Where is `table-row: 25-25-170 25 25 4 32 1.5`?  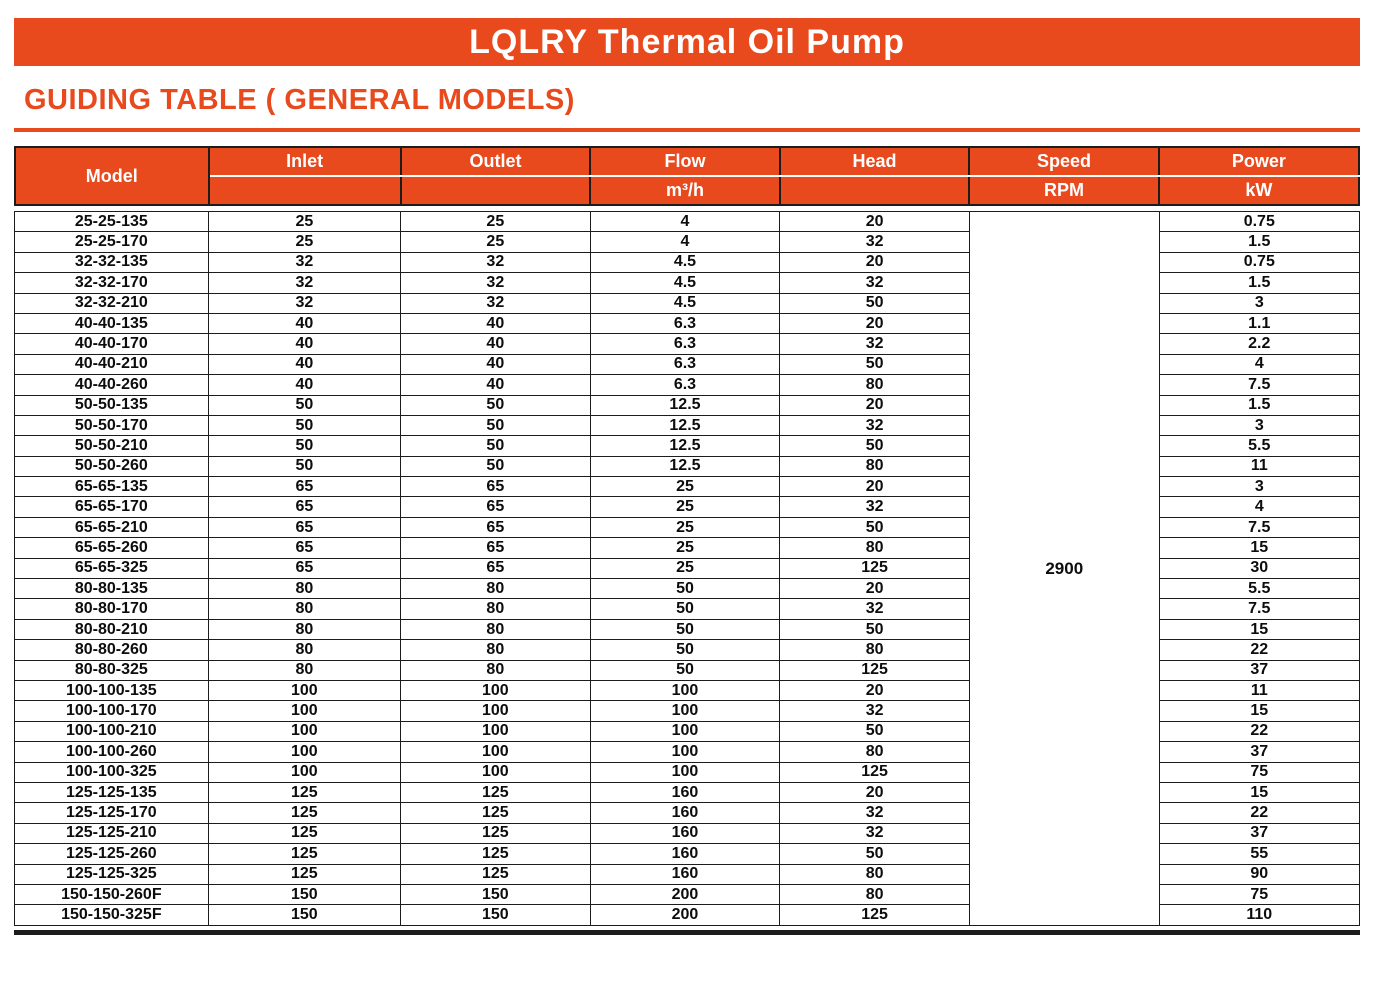 table-row: 25-25-170 25 25 4 32 1.5 is located at coordinates (687, 242).